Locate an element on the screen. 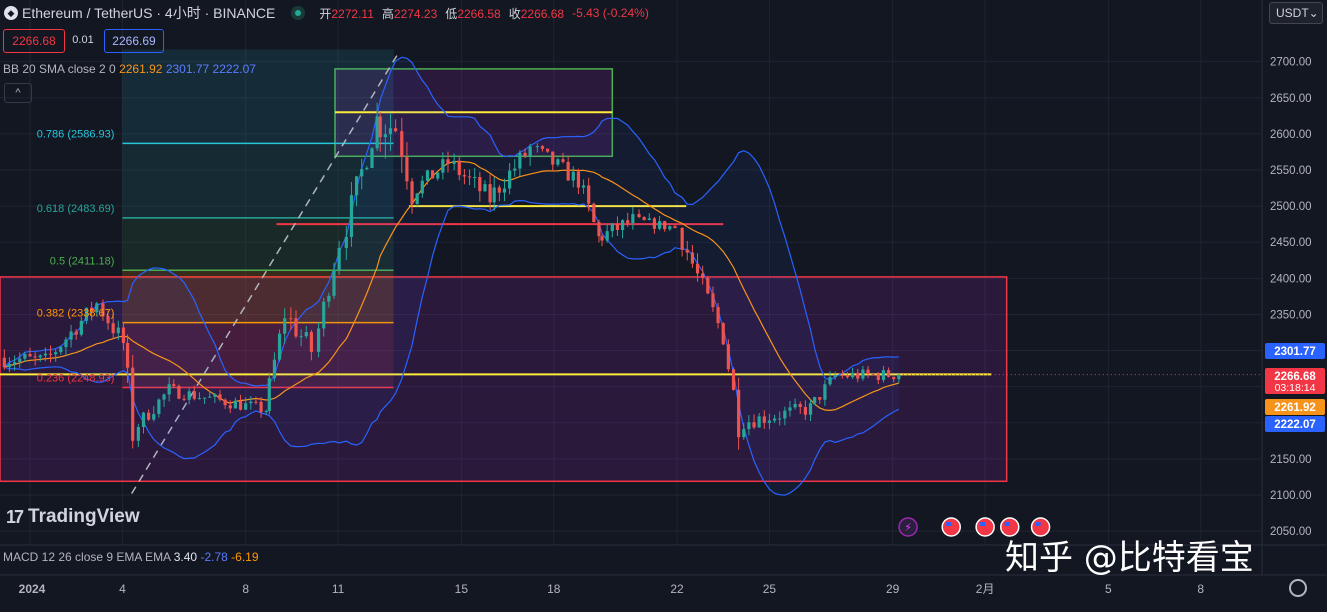  currency-select: USDT ⌄ is located at coordinates (1296, 13).